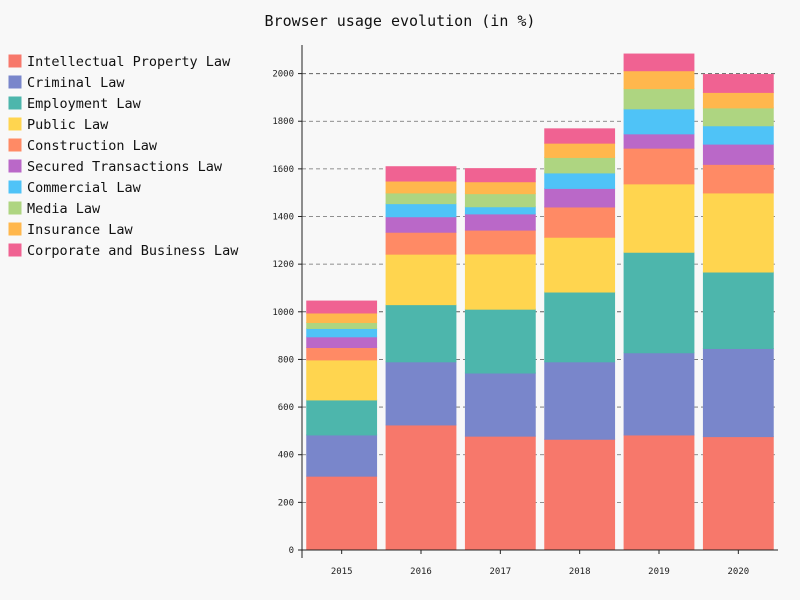 This screenshot has width=800, height=600. I want to click on y-tick-label: 200, so click(286, 503).